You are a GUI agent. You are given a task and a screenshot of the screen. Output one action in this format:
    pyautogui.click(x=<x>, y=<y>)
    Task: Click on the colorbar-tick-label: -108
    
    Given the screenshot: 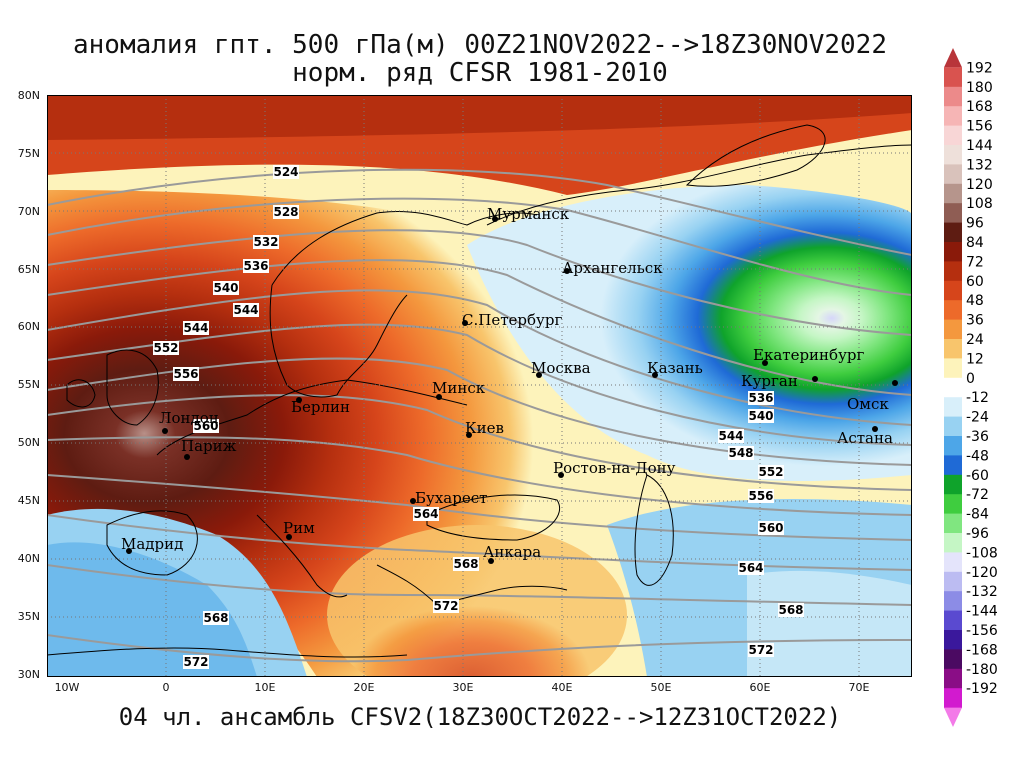 What is the action you would take?
    pyautogui.click(x=982, y=553)
    